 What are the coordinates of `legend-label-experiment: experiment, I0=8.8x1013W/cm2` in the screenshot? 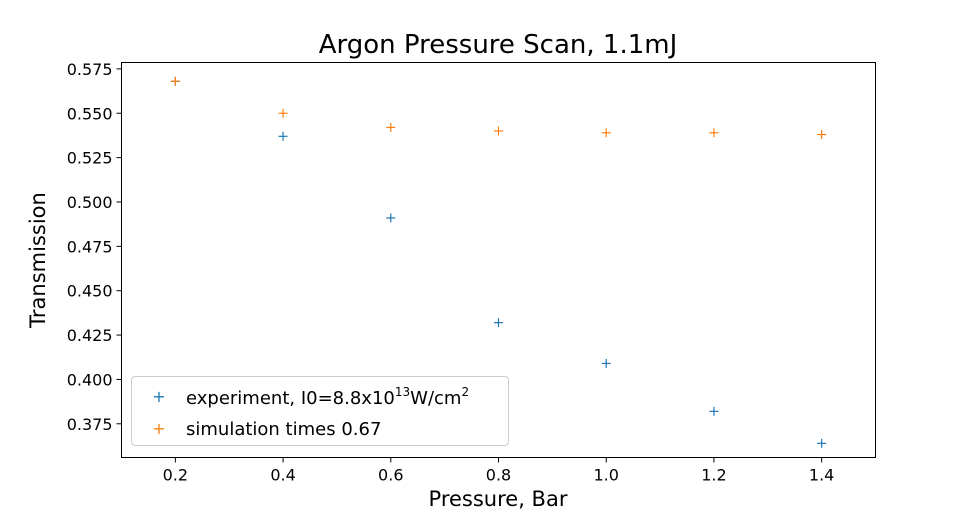 It's located at (328, 396).